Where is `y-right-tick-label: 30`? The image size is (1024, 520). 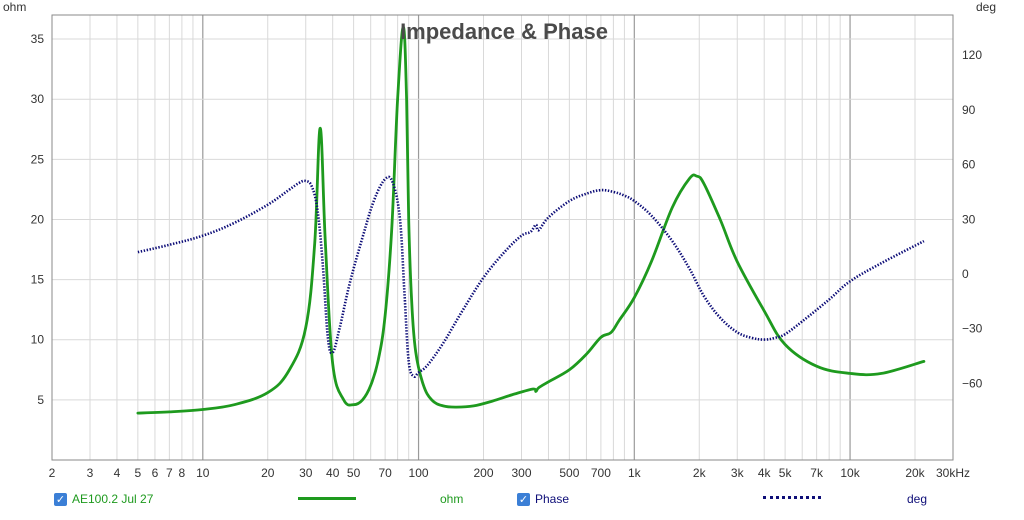 y-right-tick-label: 30 is located at coordinates (969, 219).